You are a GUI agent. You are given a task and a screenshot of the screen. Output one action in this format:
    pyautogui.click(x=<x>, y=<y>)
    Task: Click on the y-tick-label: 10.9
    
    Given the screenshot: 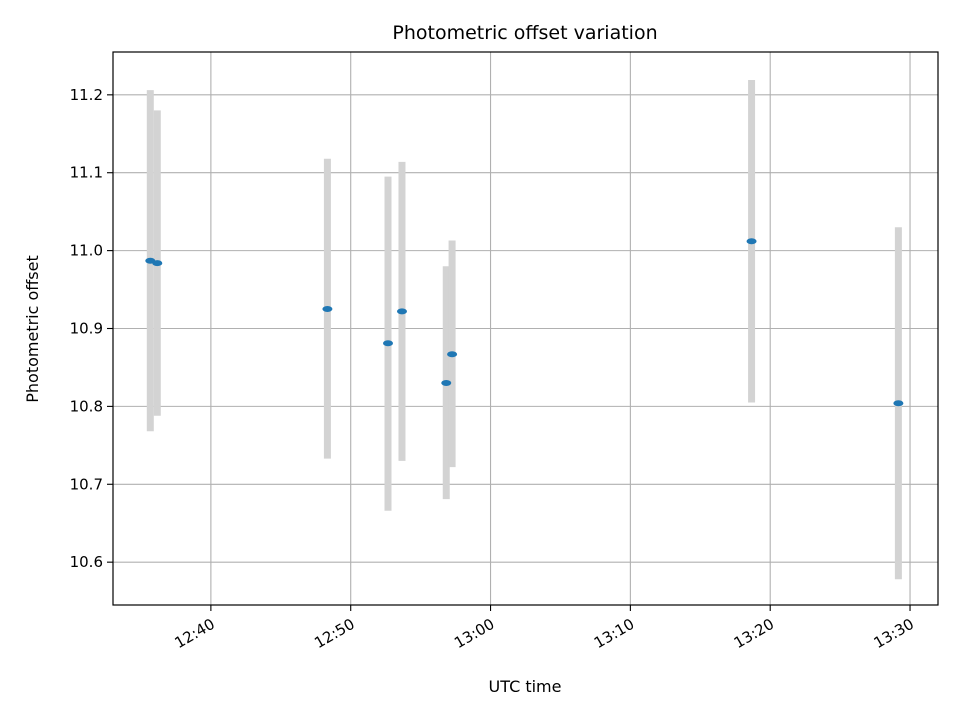 What is the action you would take?
    pyautogui.click(x=86, y=329)
    